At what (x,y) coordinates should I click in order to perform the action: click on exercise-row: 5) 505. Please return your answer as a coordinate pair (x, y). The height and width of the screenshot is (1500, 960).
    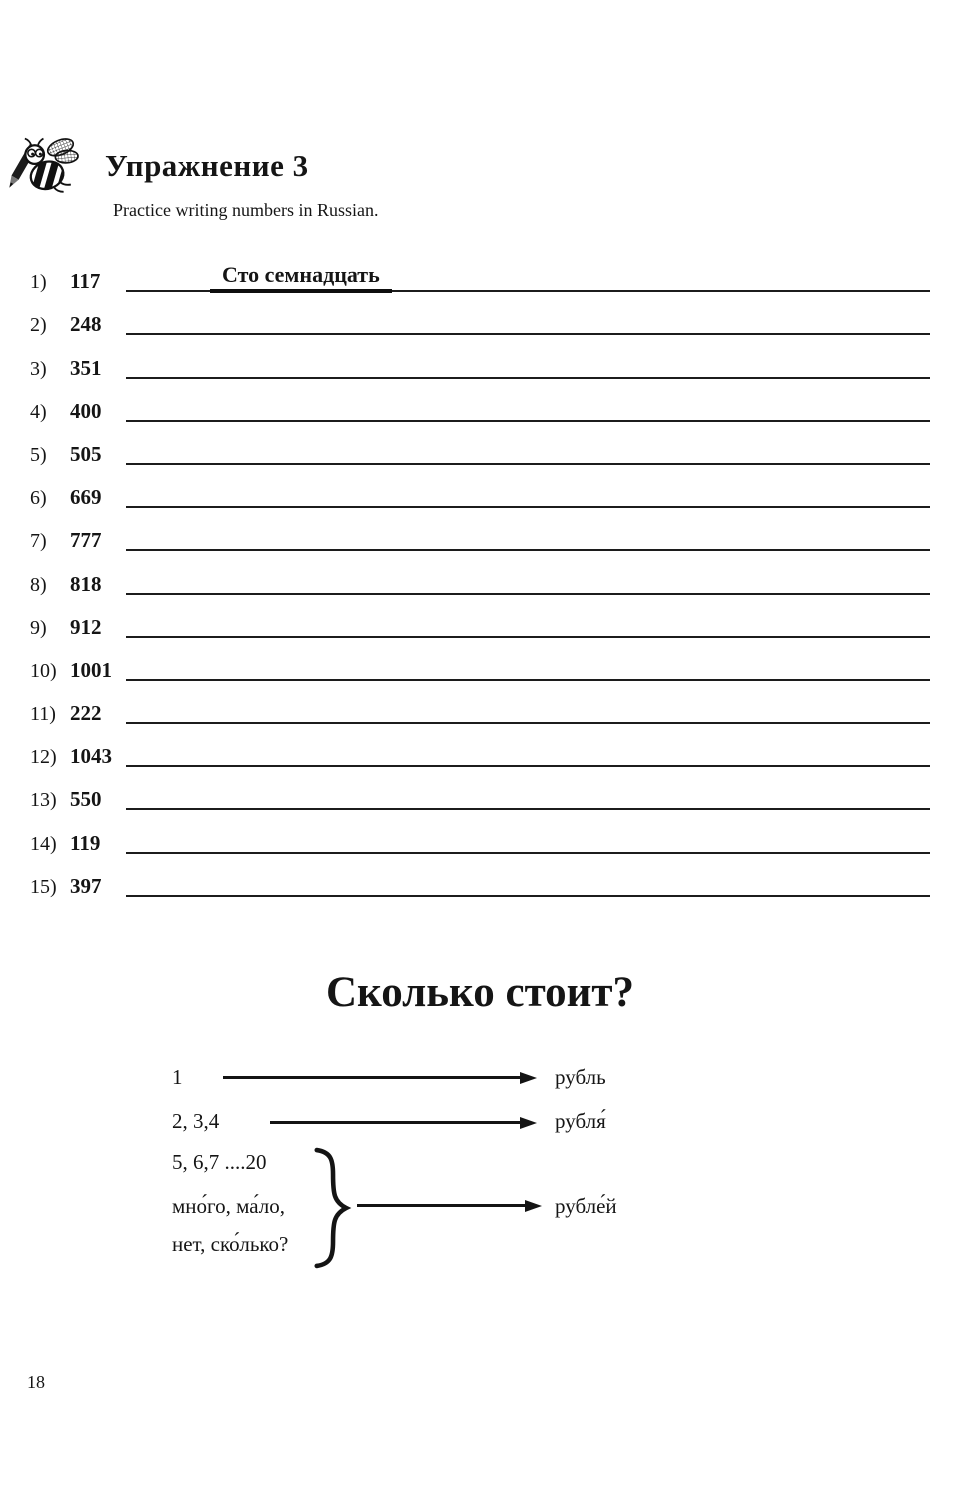
    Looking at the image, I should click on (480, 444).